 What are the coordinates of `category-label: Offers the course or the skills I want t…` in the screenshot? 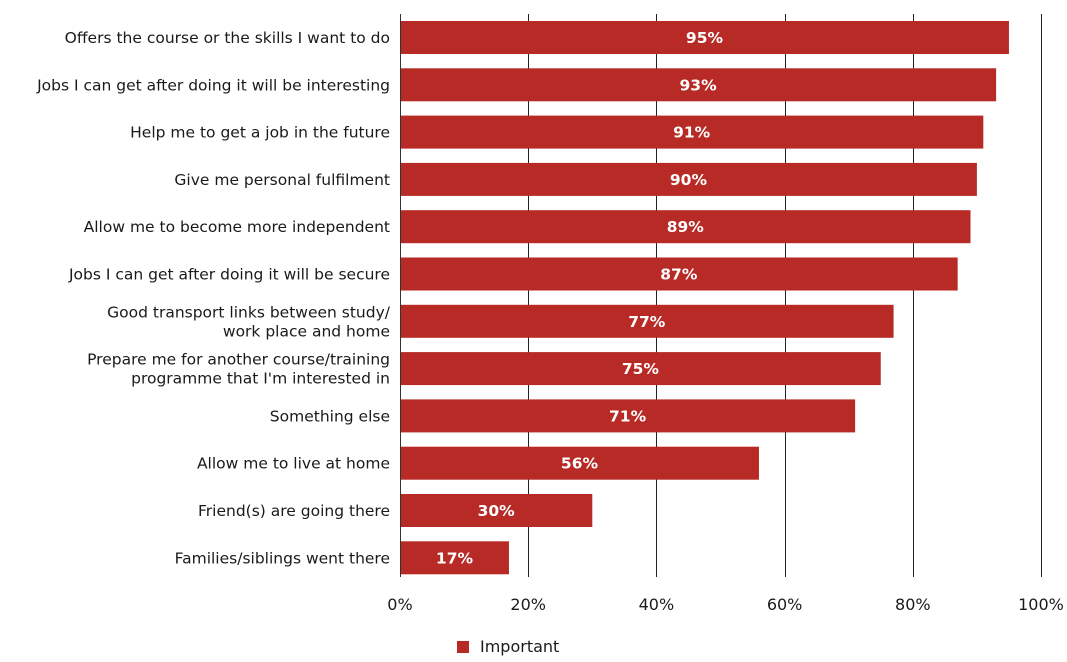 It's located at (227, 38).